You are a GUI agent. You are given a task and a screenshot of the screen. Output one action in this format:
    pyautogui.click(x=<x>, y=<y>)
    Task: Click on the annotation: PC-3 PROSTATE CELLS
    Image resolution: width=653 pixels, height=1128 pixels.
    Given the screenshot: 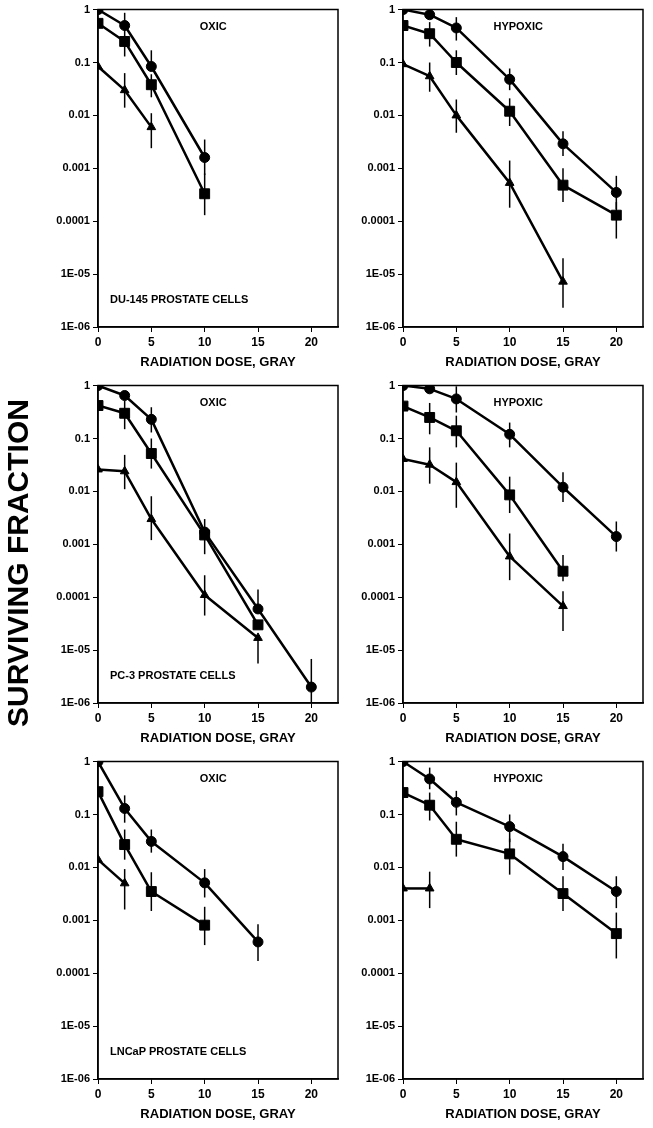 What is the action you would take?
    pyautogui.click(x=173, y=674)
    